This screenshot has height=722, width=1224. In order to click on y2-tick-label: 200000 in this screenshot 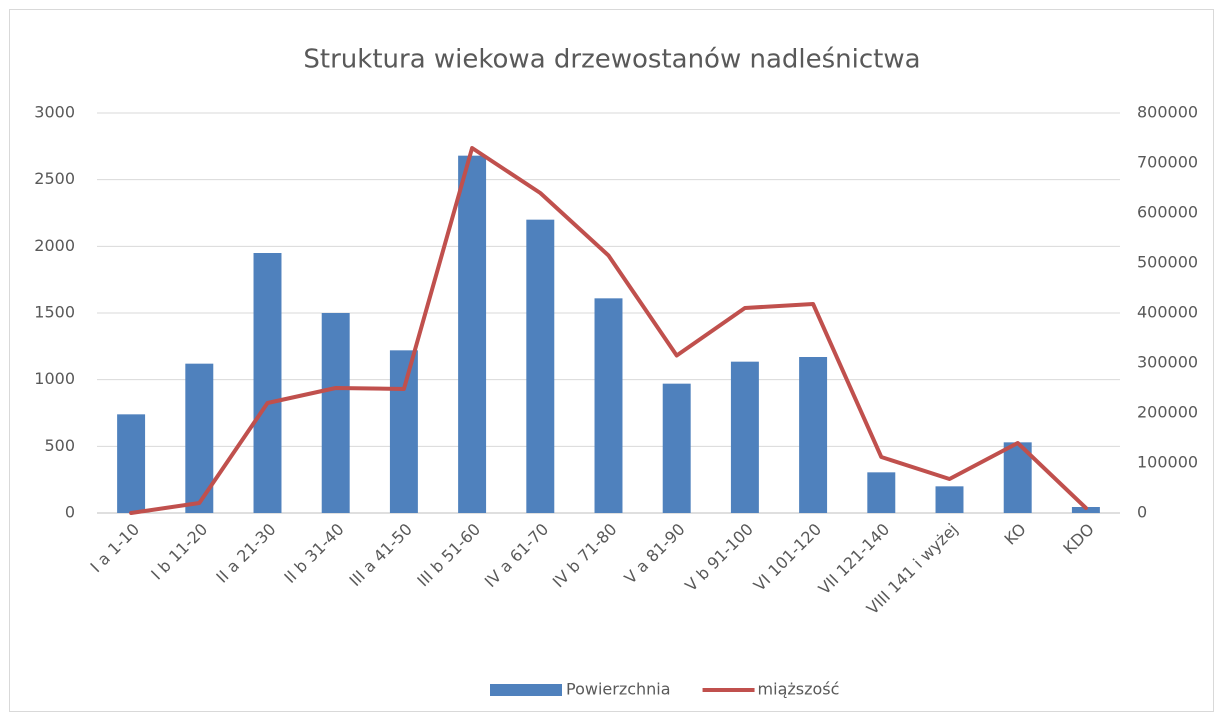, I will do `click(1167, 412)`.